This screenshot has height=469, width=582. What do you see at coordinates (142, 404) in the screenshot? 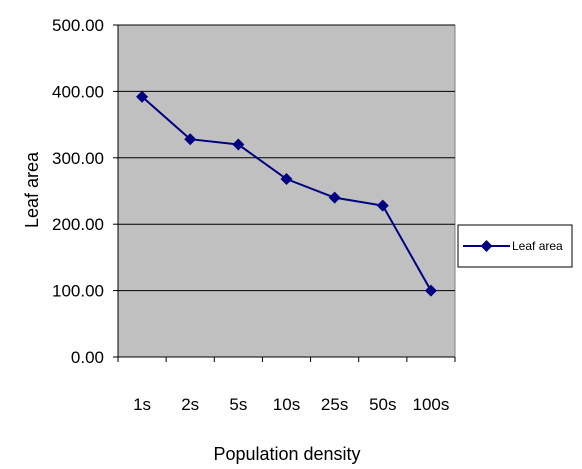
I see `x-tick-label: 1s` at bounding box center [142, 404].